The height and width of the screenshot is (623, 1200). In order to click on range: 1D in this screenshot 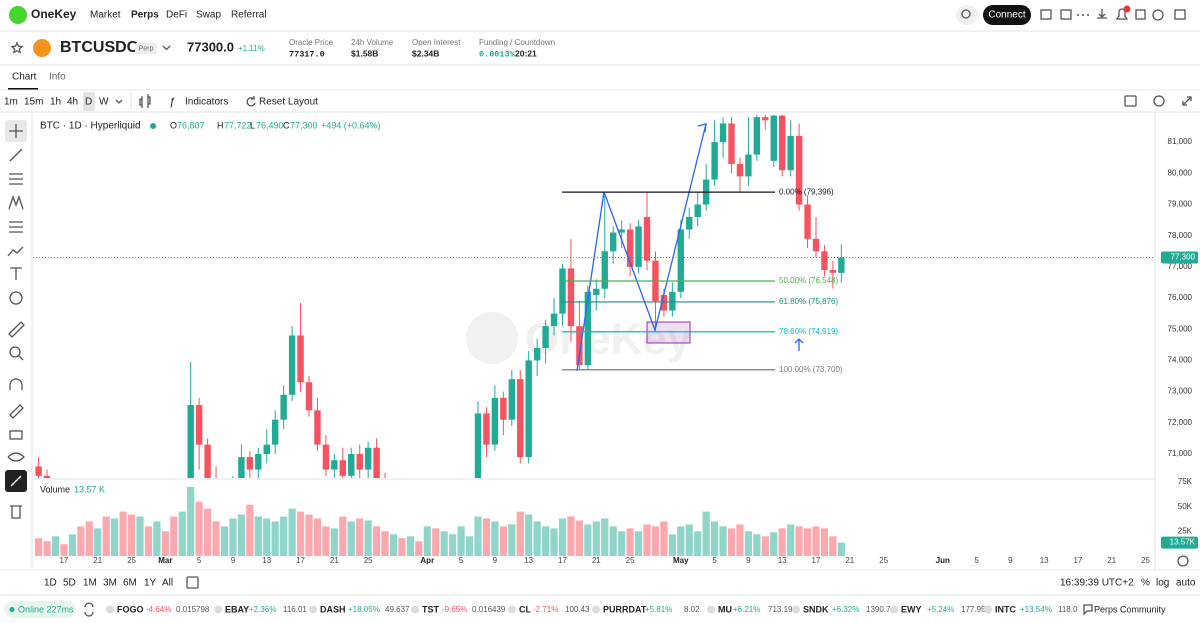, I will do `click(50, 583)`.